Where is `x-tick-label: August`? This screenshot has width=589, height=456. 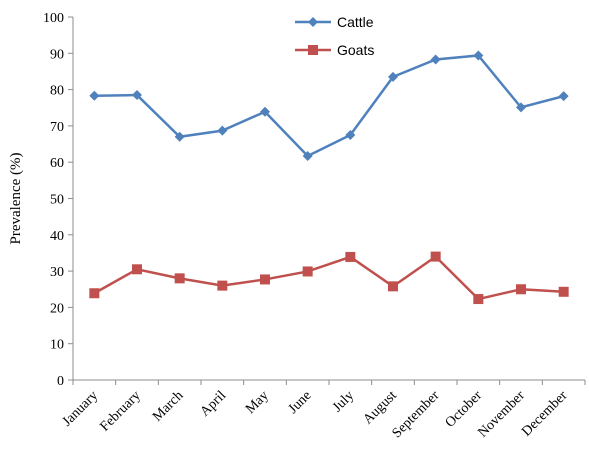 x-tick-label: August is located at coordinates (380, 407).